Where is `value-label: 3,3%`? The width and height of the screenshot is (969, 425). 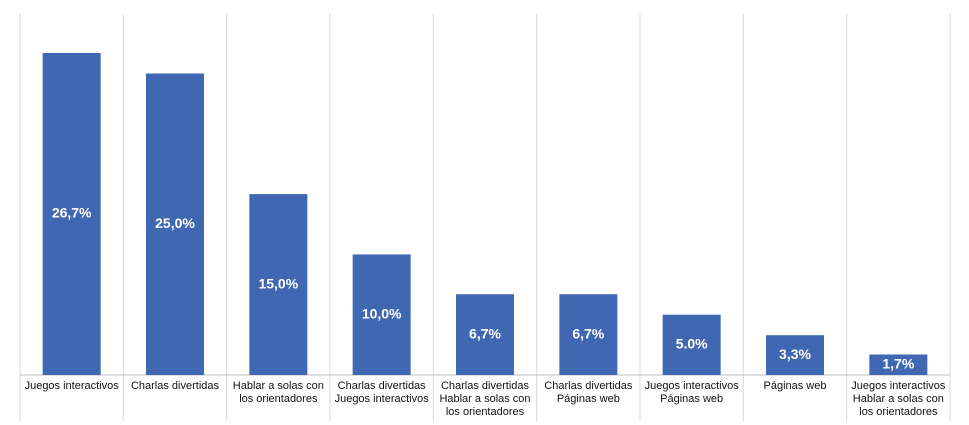
value-label: 3,3% is located at coordinates (795, 354).